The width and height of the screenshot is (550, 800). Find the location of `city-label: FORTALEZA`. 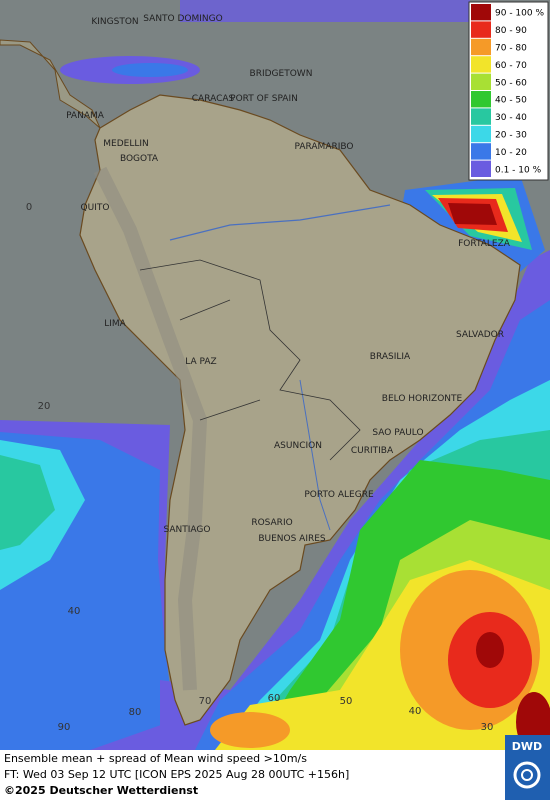

city-label: FORTALEZA is located at coordinates (484, 244).